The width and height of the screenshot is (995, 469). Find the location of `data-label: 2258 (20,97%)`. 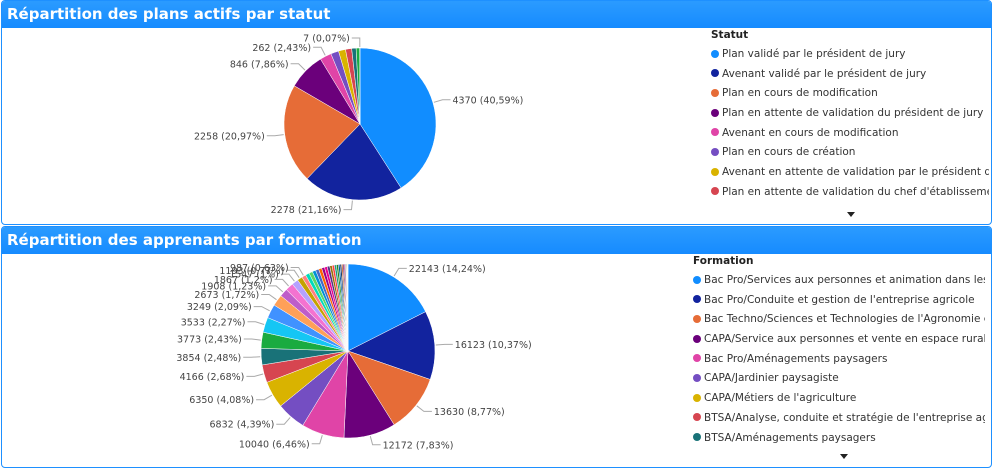

data-label: 2258 (20,97%) is located at coordinates (229, 136).